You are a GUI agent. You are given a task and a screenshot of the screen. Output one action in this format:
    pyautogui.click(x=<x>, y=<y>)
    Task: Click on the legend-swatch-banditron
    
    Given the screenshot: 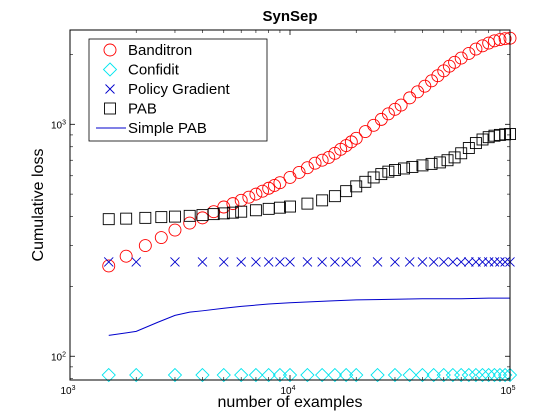 What is the action you would take?
    pyautogui.click(x=110, y=50)
    